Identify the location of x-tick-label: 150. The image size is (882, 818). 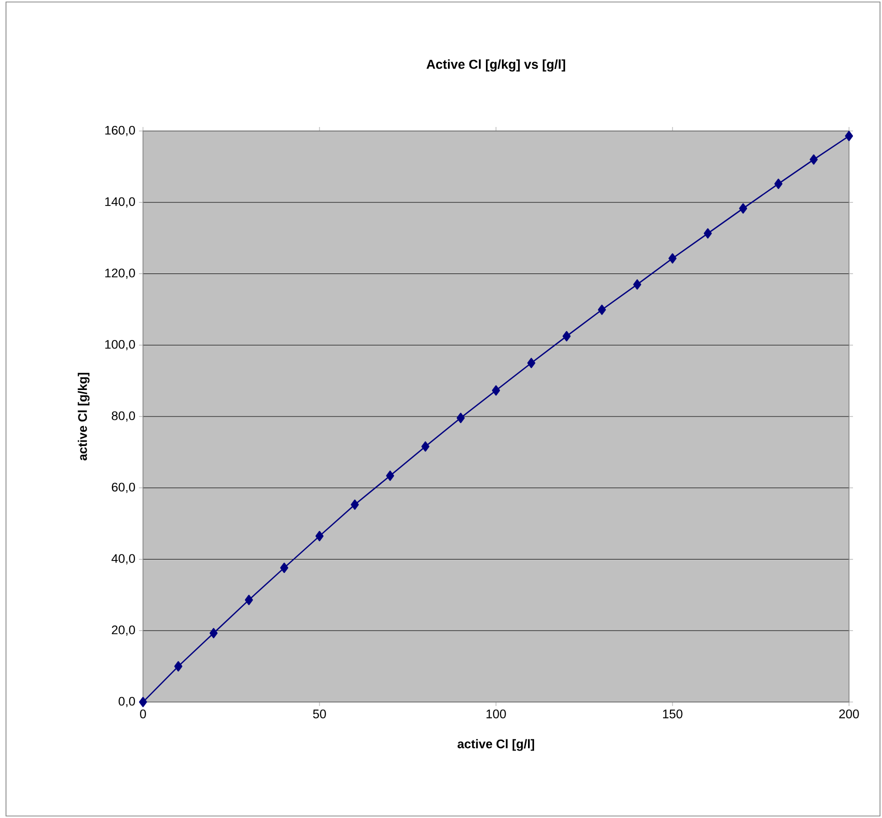
(672, 714).